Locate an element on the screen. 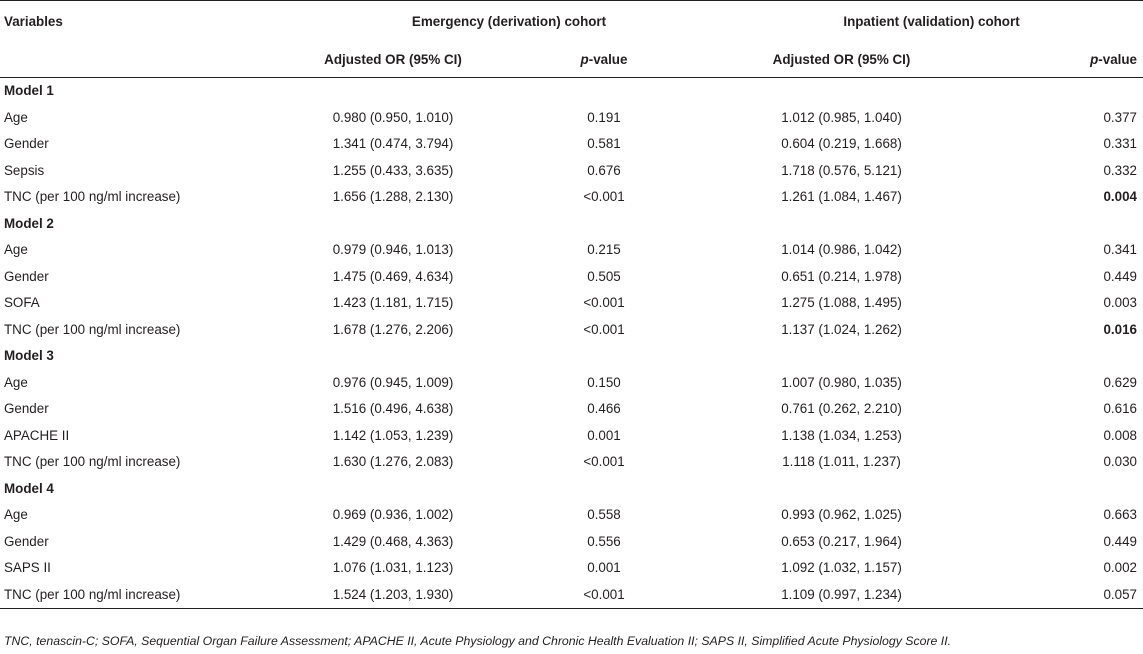 The height and width of the screenshot is (654, 1143). p-letter: p is located at coordinates (584, 59).